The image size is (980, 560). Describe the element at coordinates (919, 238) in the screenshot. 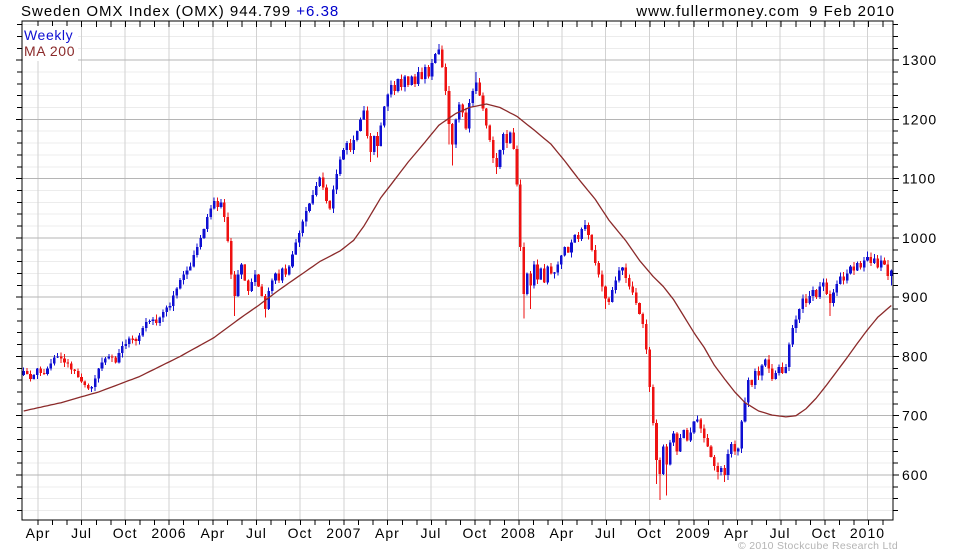

I see `y-axis-label: 1000` at that location.